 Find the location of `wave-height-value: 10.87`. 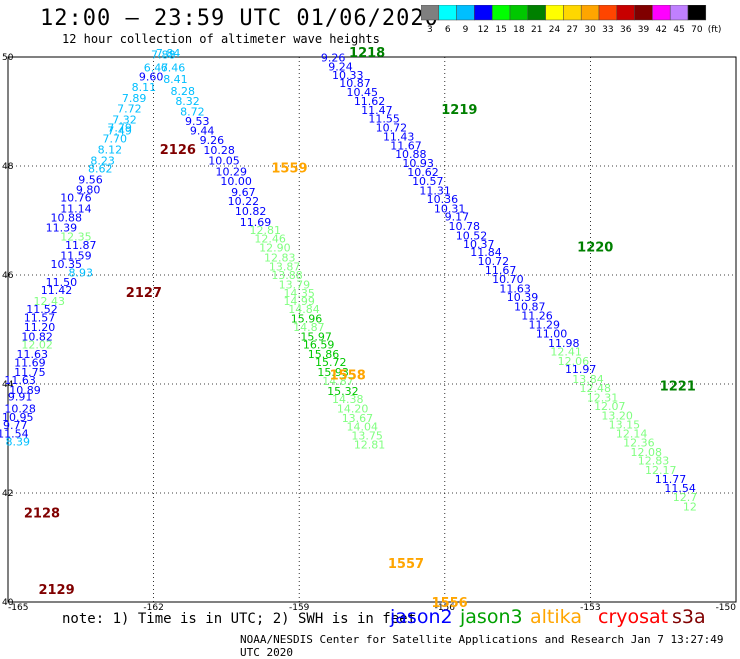

wave-height-value: 10.87 is located at coordinates (530, 306).